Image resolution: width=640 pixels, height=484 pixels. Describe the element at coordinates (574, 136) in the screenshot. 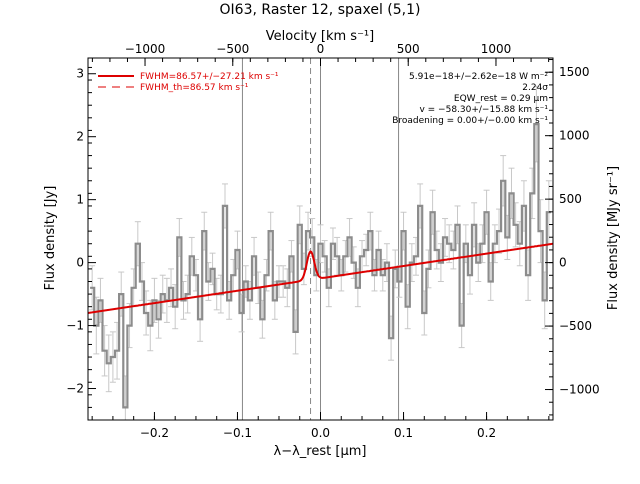

I see `right-tick-label: 1000` at that location.